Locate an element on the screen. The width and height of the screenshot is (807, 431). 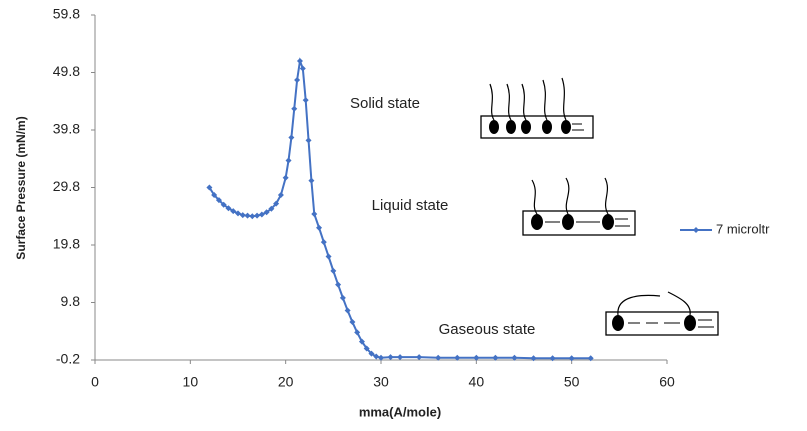
legend-label: 7 microltr is located at coordinates (743, 228).